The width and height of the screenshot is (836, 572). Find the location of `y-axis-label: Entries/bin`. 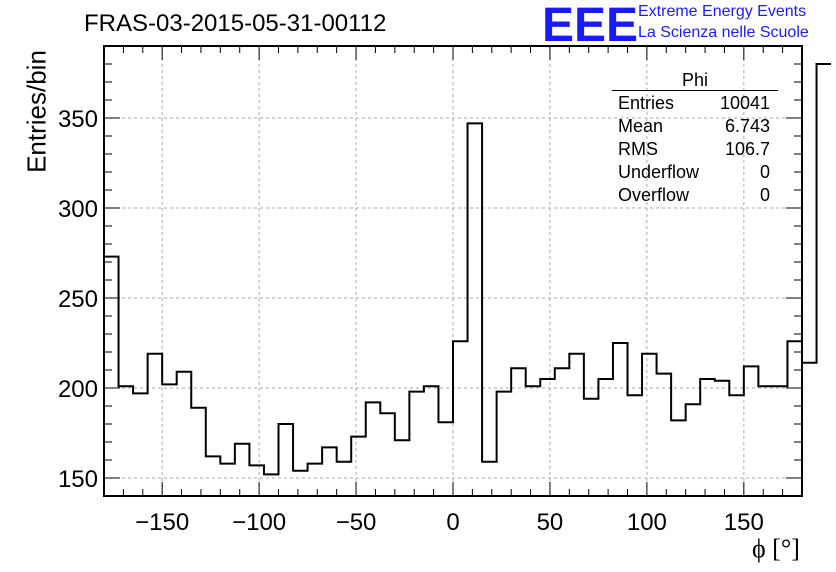

y-axis-label: Entries/bin is located at coordinates (36, 111).